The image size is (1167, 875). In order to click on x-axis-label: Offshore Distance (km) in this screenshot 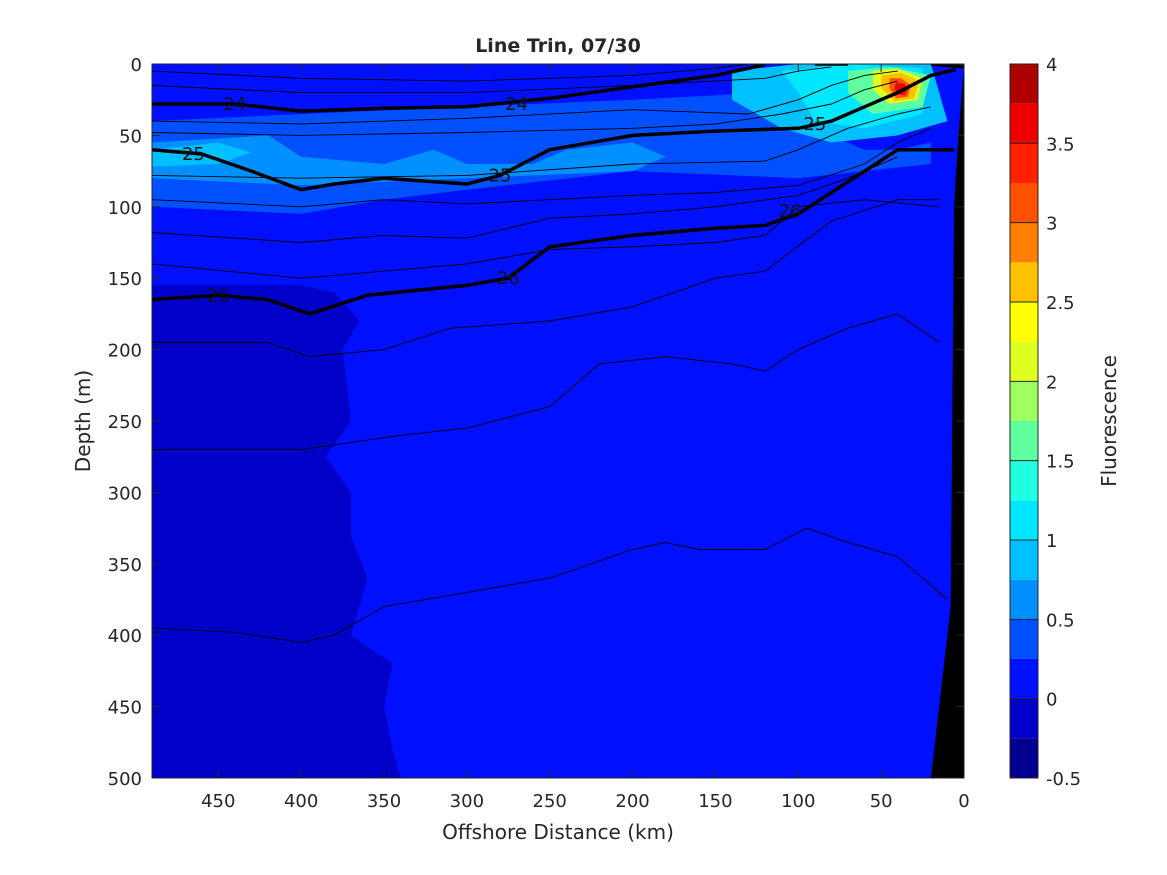, I will do `click(558, 832)`.